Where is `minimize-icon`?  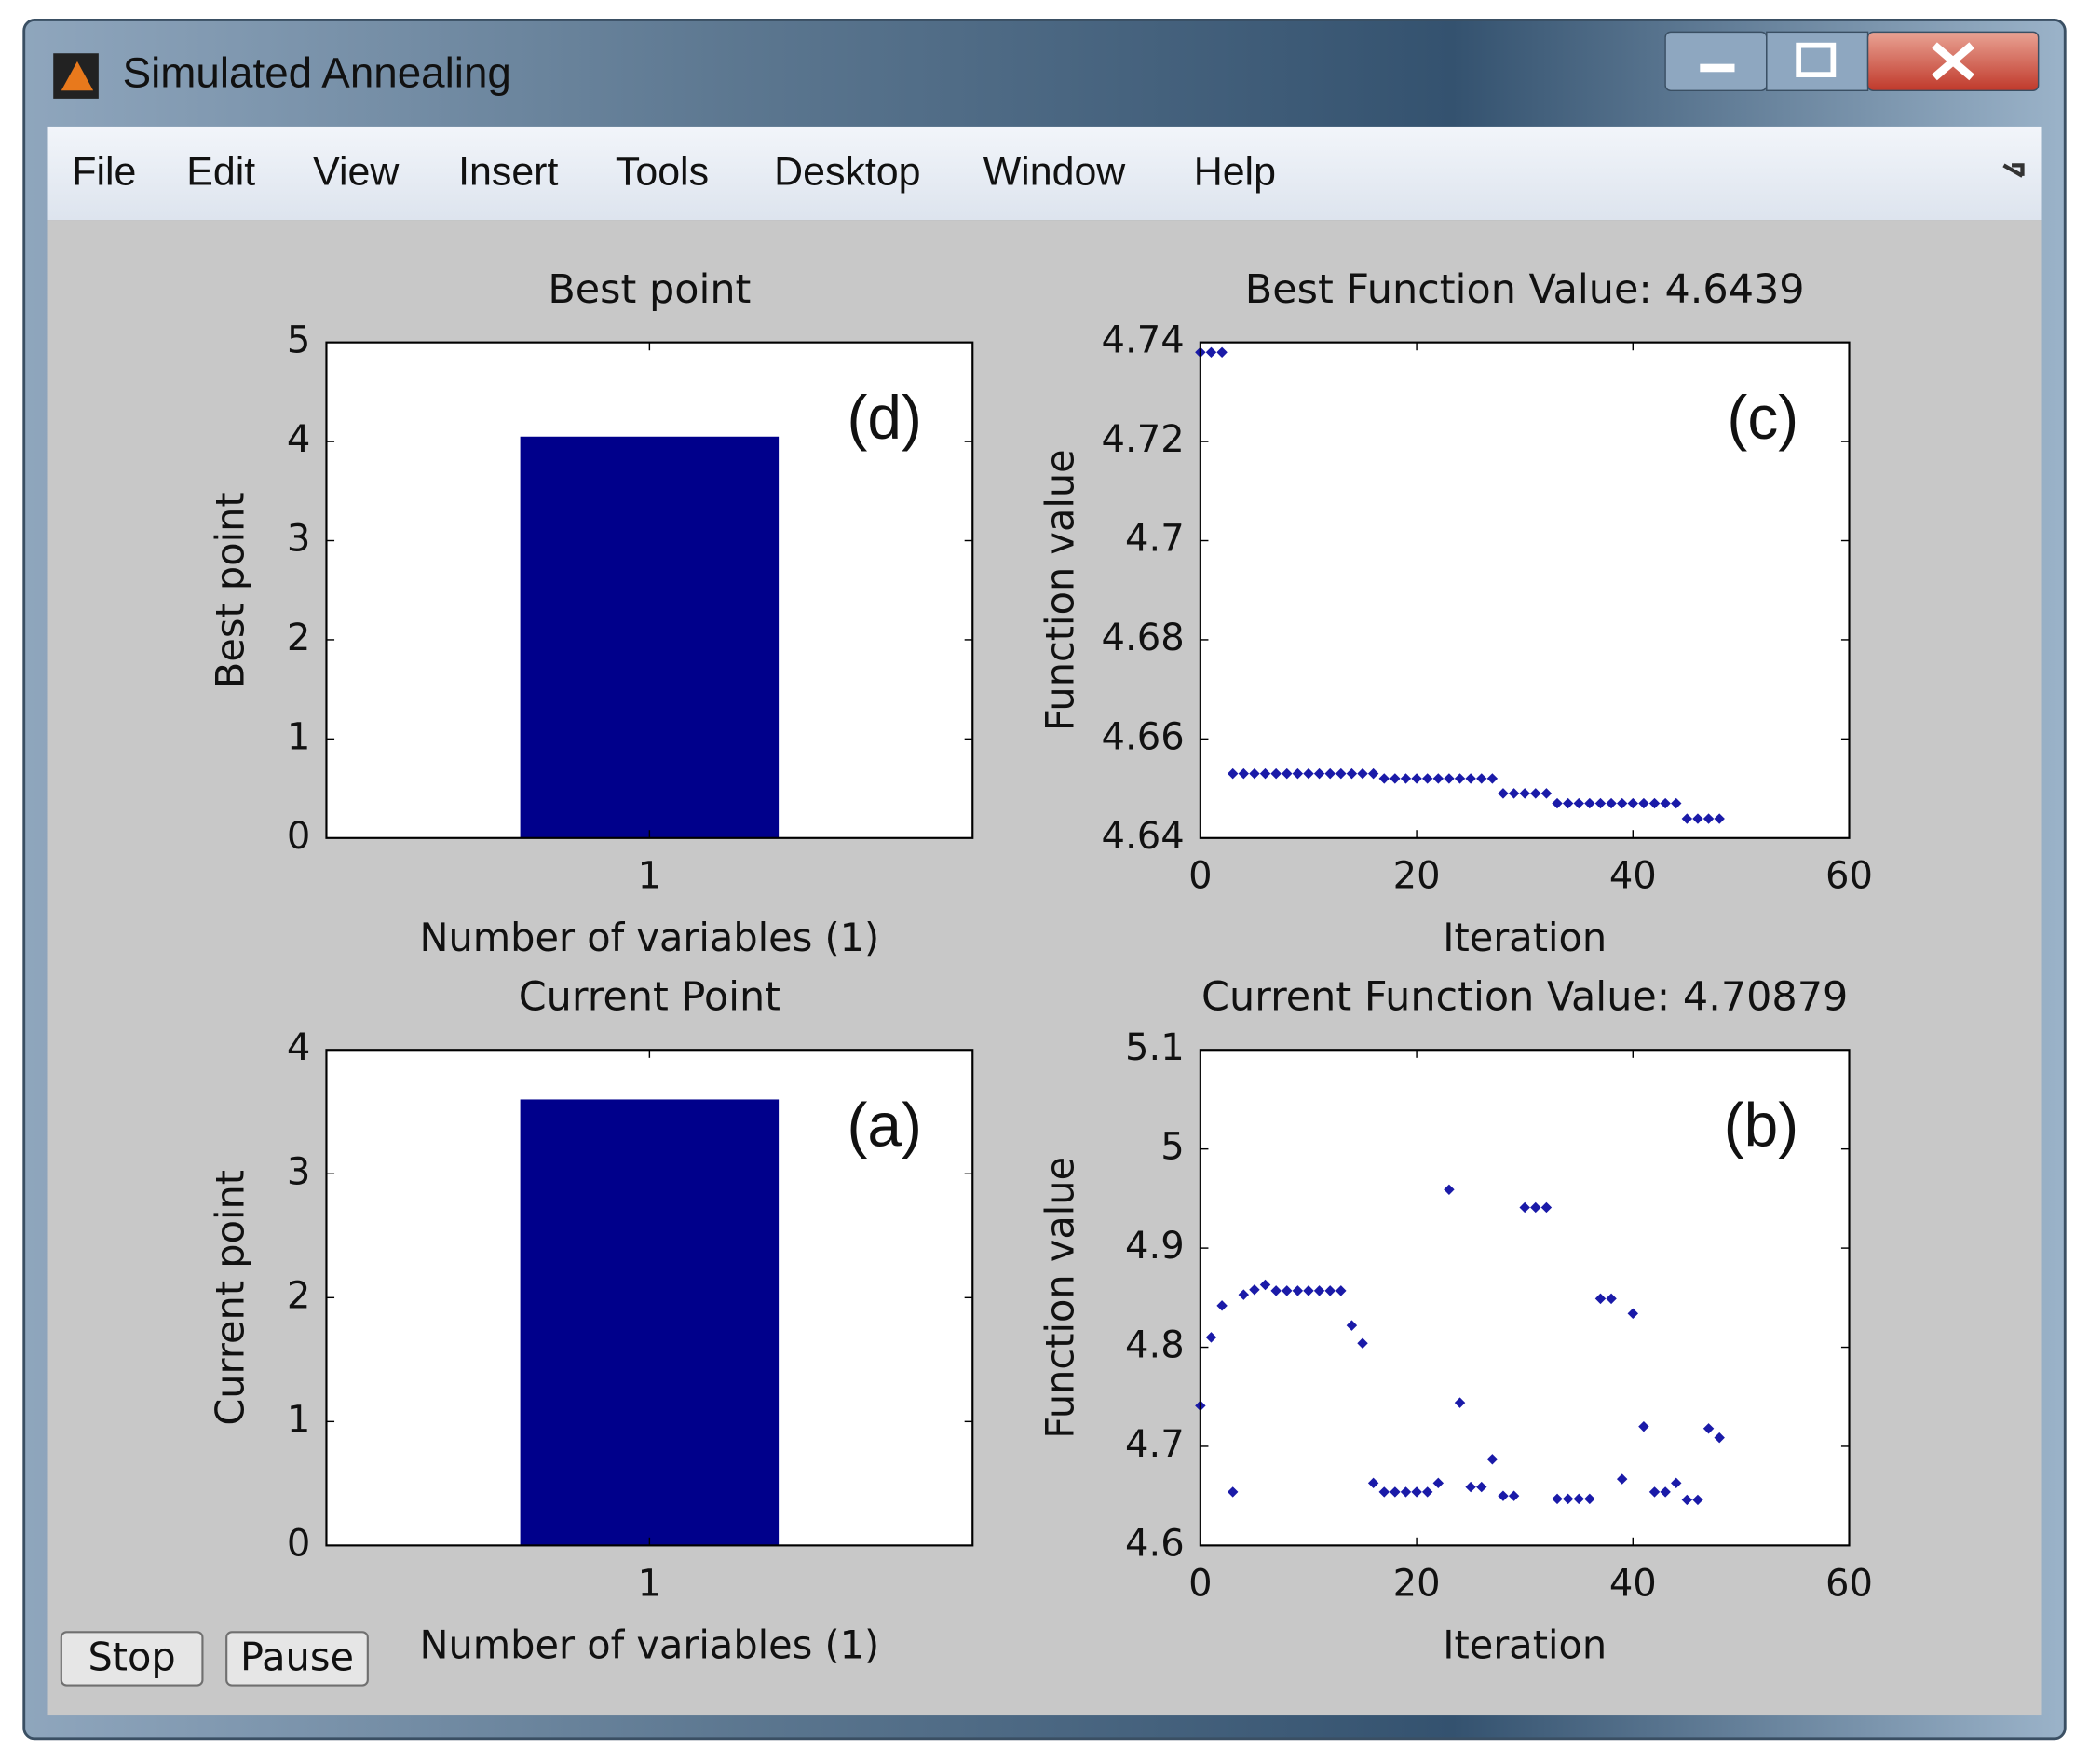 minimize-icon is located at coordinates (1718, 68).